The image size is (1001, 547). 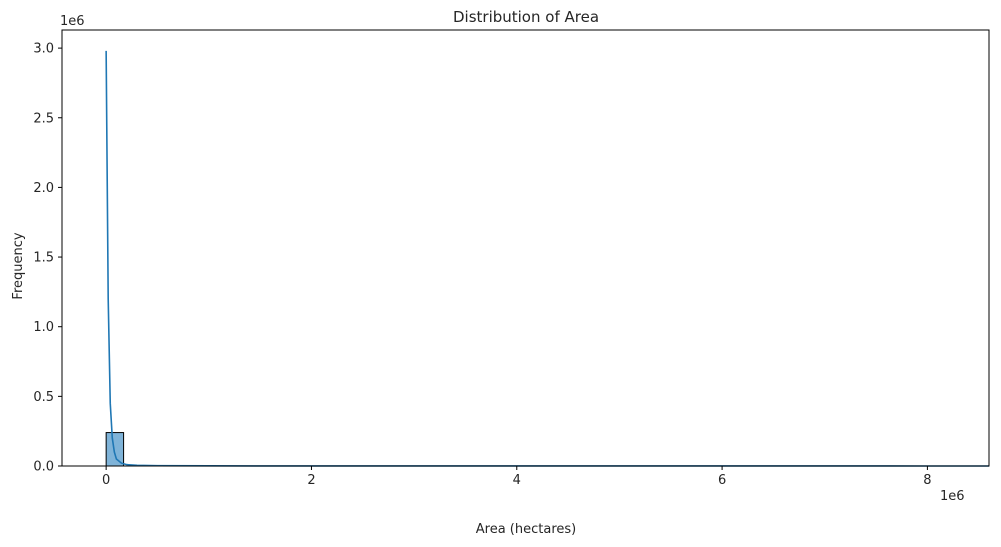 What do you see at coordinates (43, 49) in the screenshot?
I see `y-tick-label: 3.0` at bounding box center [43, 49].